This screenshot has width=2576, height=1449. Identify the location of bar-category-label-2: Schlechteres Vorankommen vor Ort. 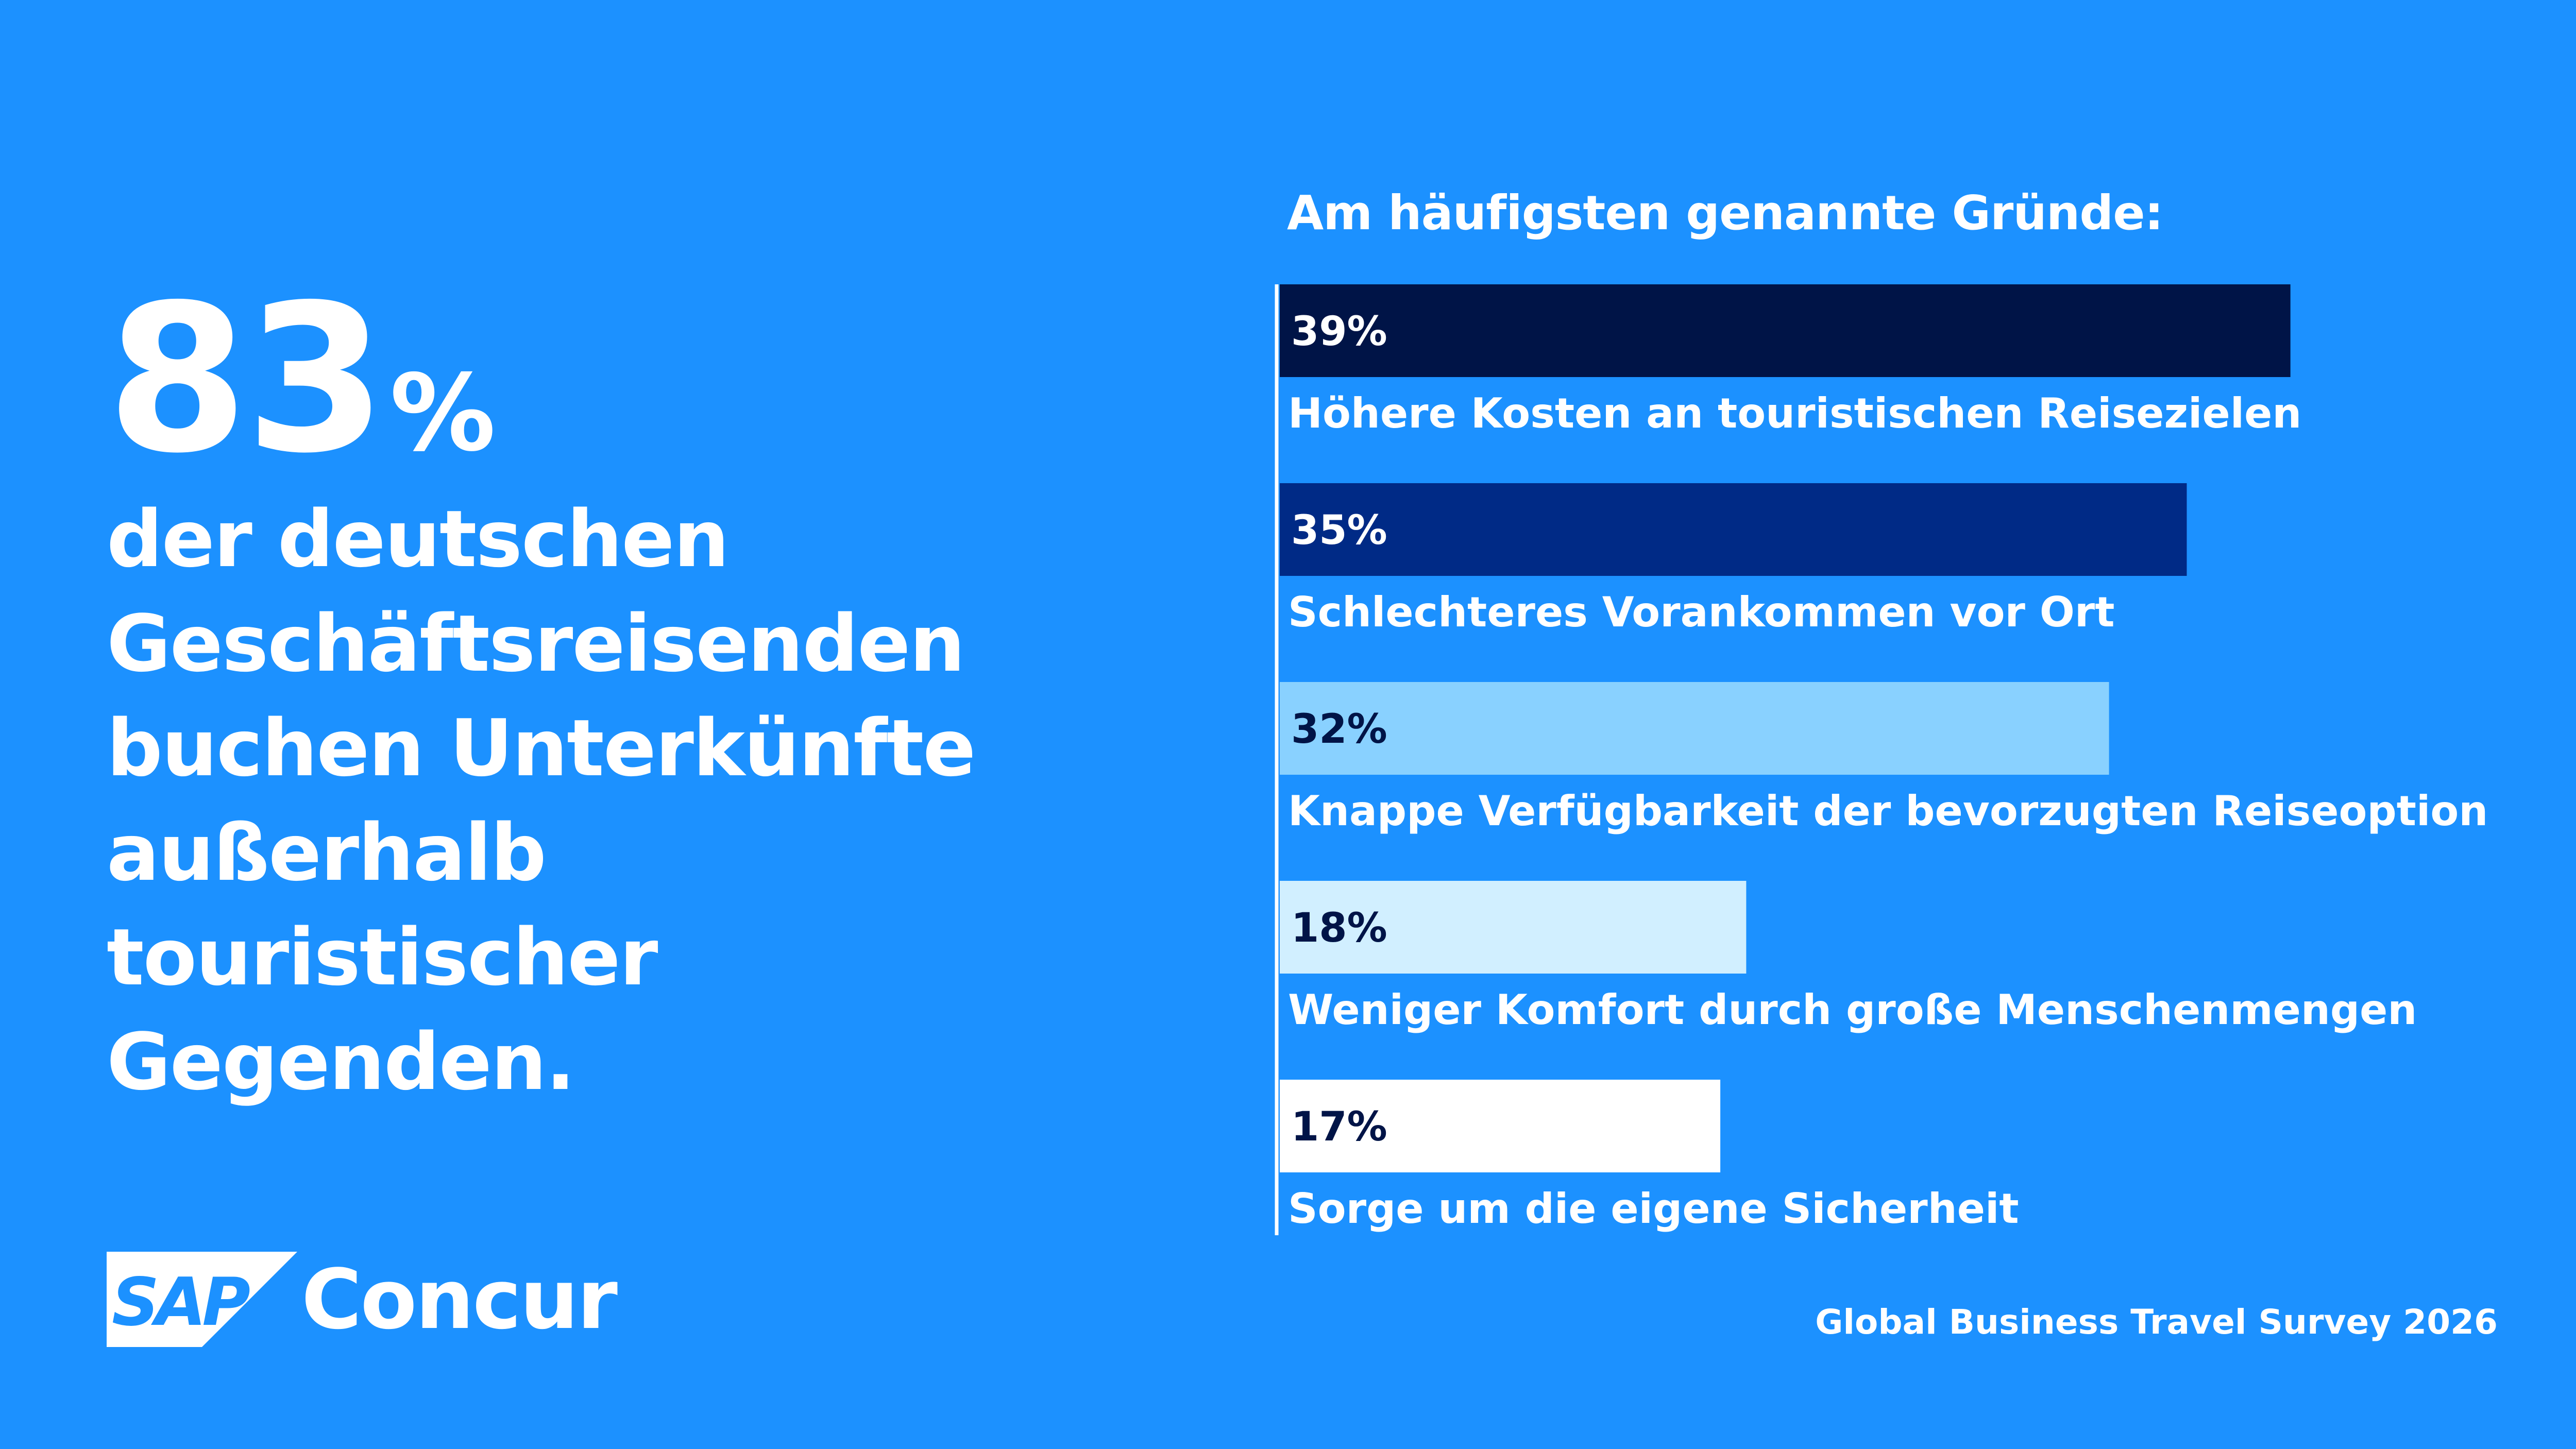
(1701, 612).